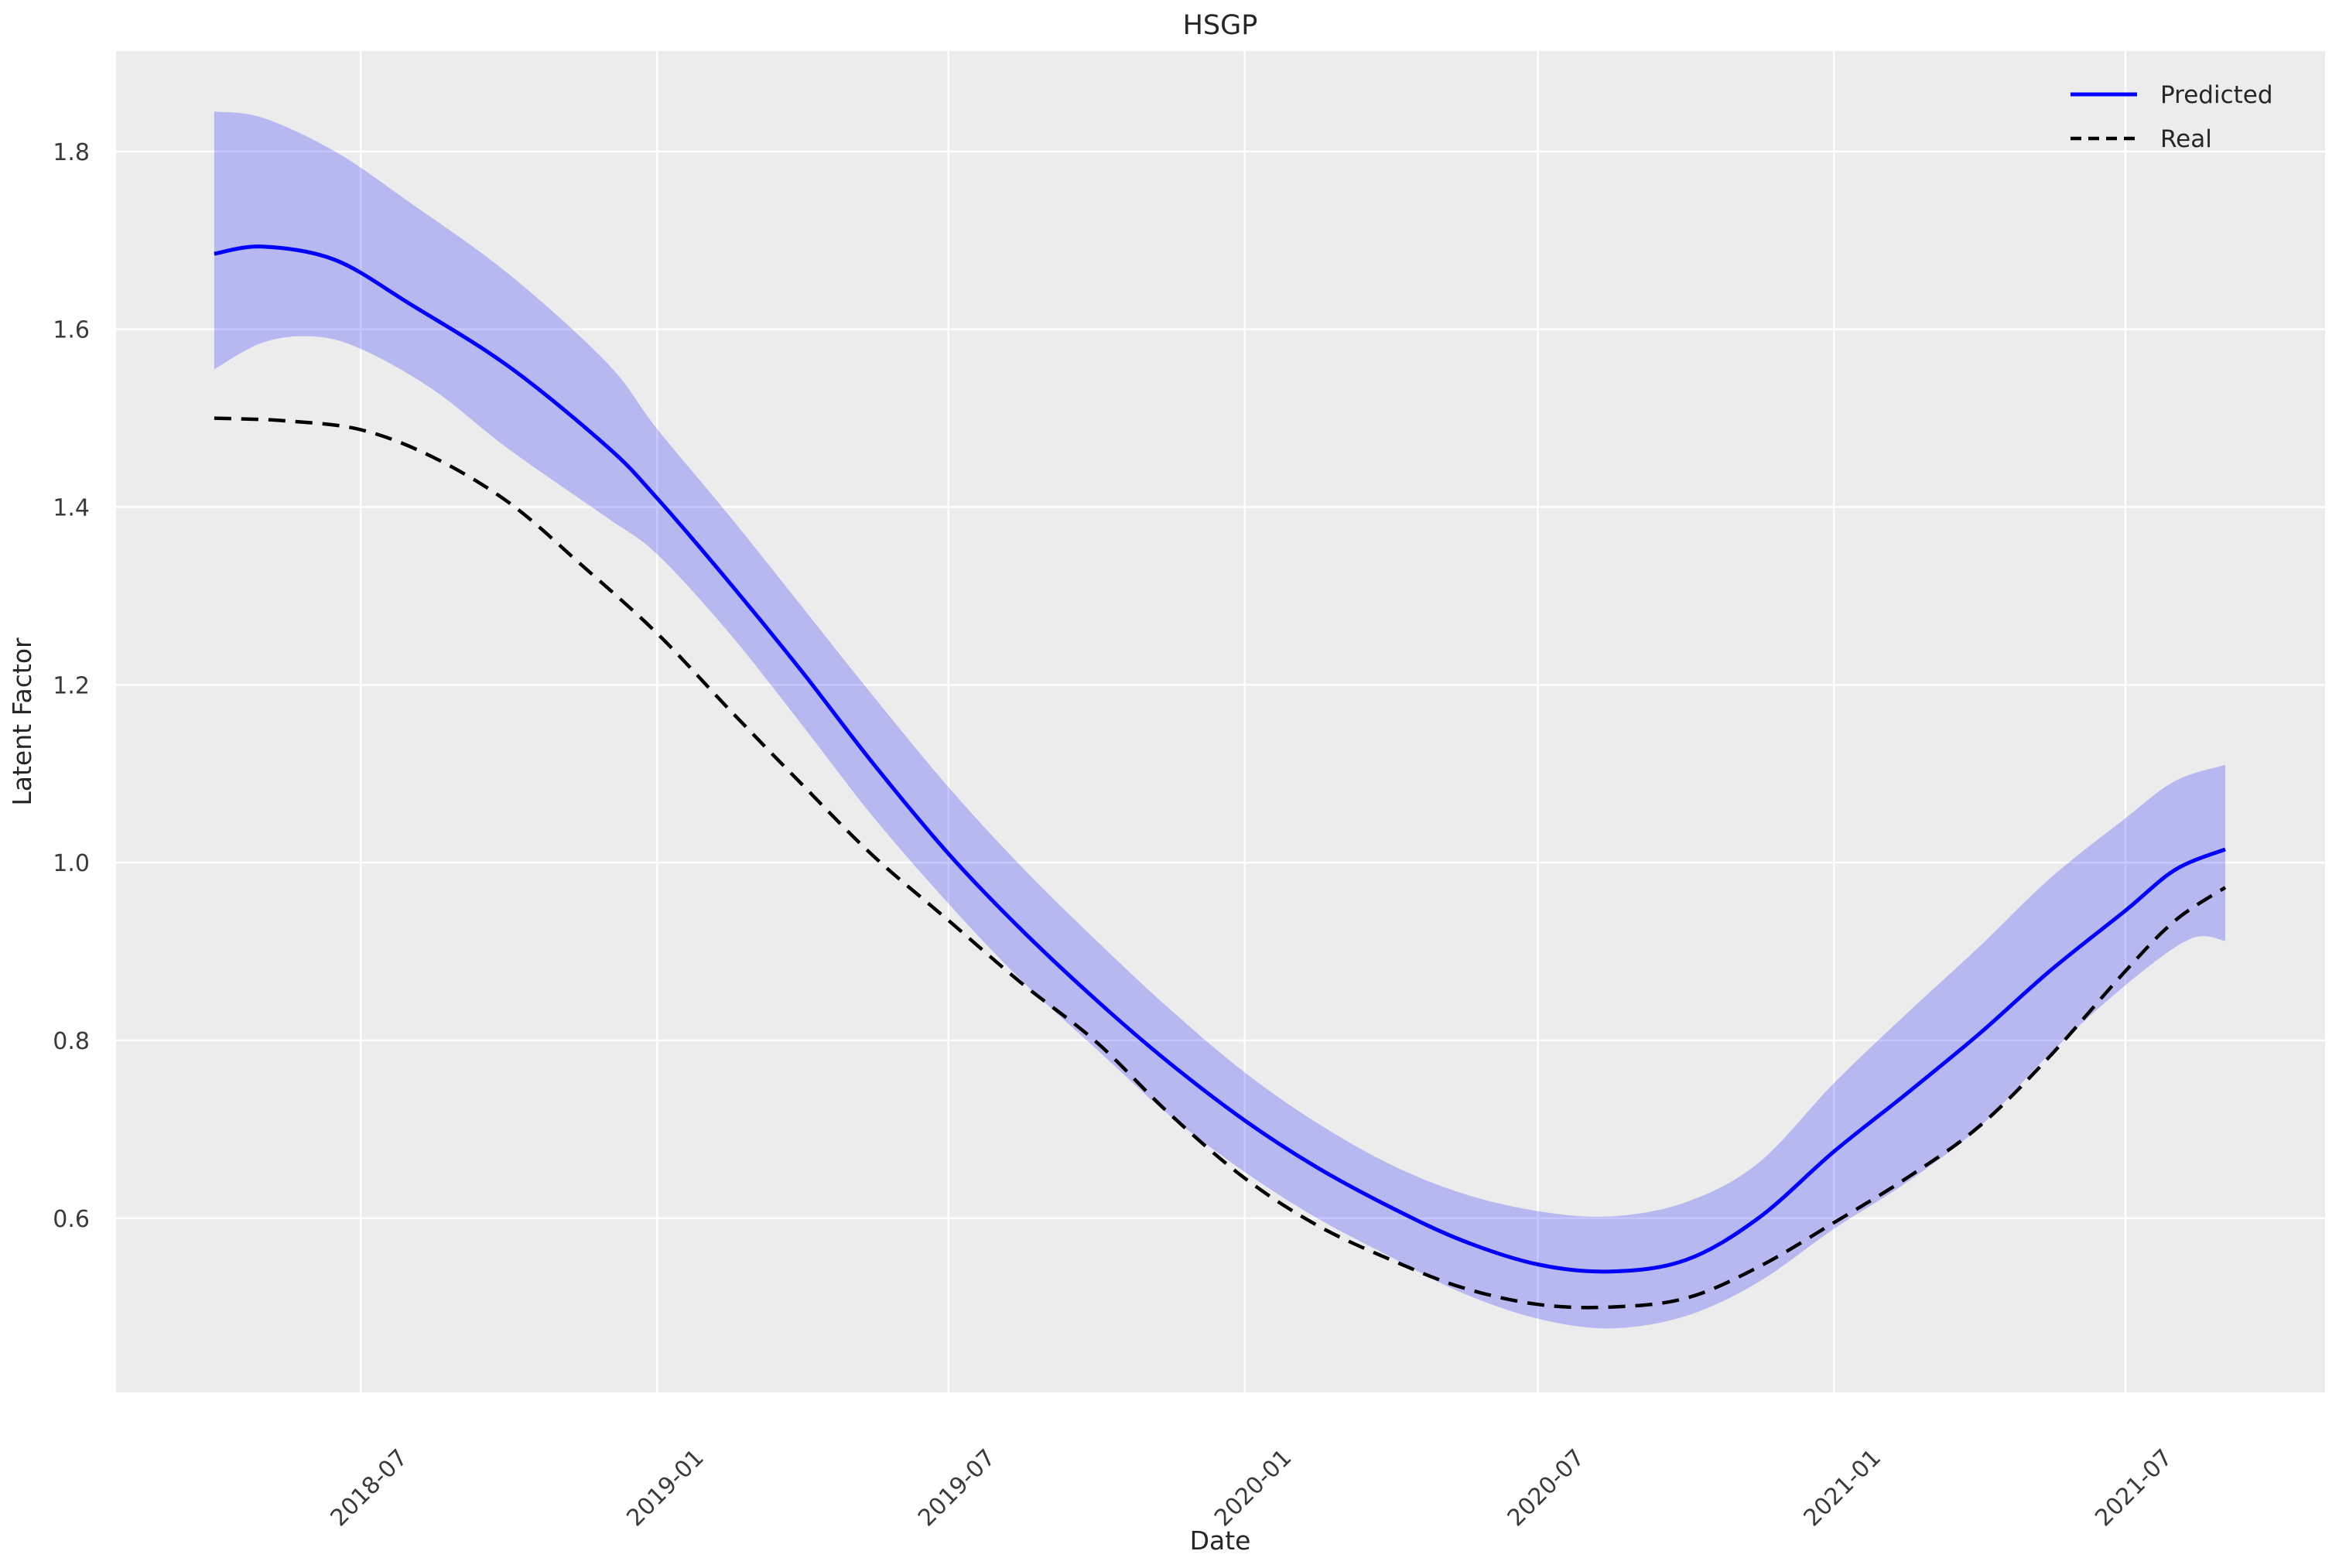  I want to click on y-tick-label: 0.8, so click(71, 1041).